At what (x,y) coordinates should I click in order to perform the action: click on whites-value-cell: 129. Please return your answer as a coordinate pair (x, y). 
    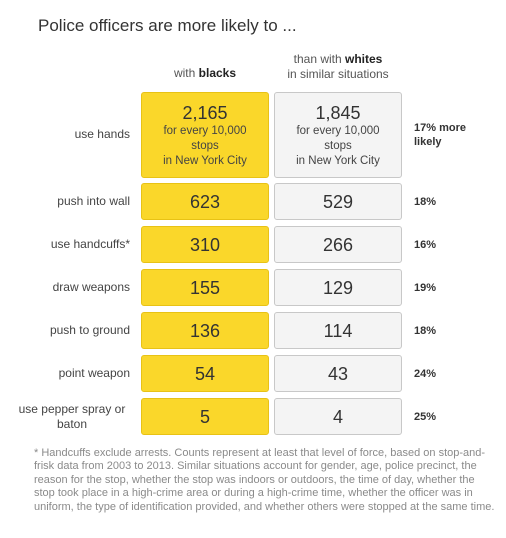
    Looking at the image, I should click on (338, 287).